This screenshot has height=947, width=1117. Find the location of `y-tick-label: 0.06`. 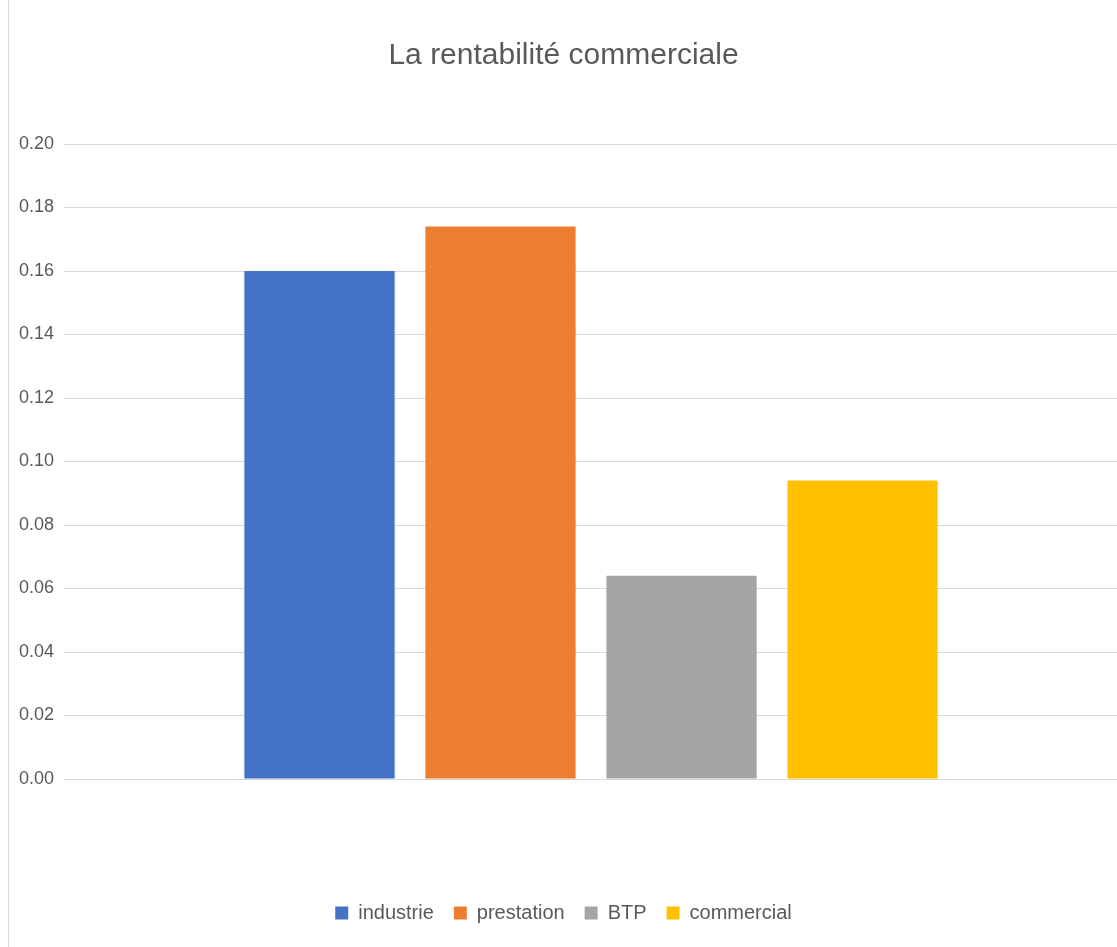

y-tick-label: 0.06 is located at coordinates (36, 587).